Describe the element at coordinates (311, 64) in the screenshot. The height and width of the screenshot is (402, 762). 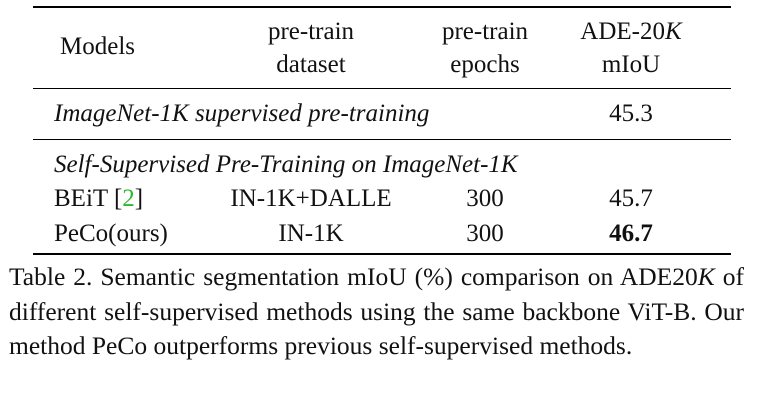
I see `header-dataset-line2: dataset` at that location.